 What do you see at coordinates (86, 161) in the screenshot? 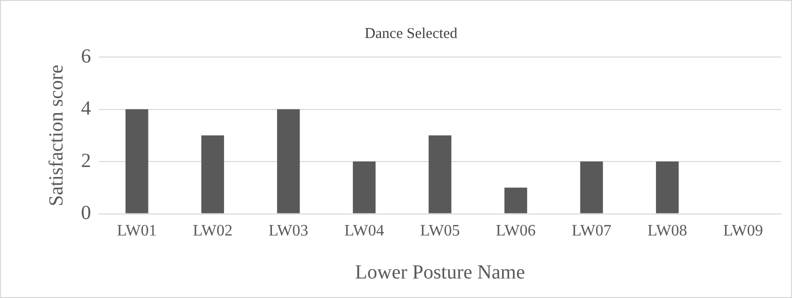
I see `y-tick-label: 2` at bounding box center [86, 161].